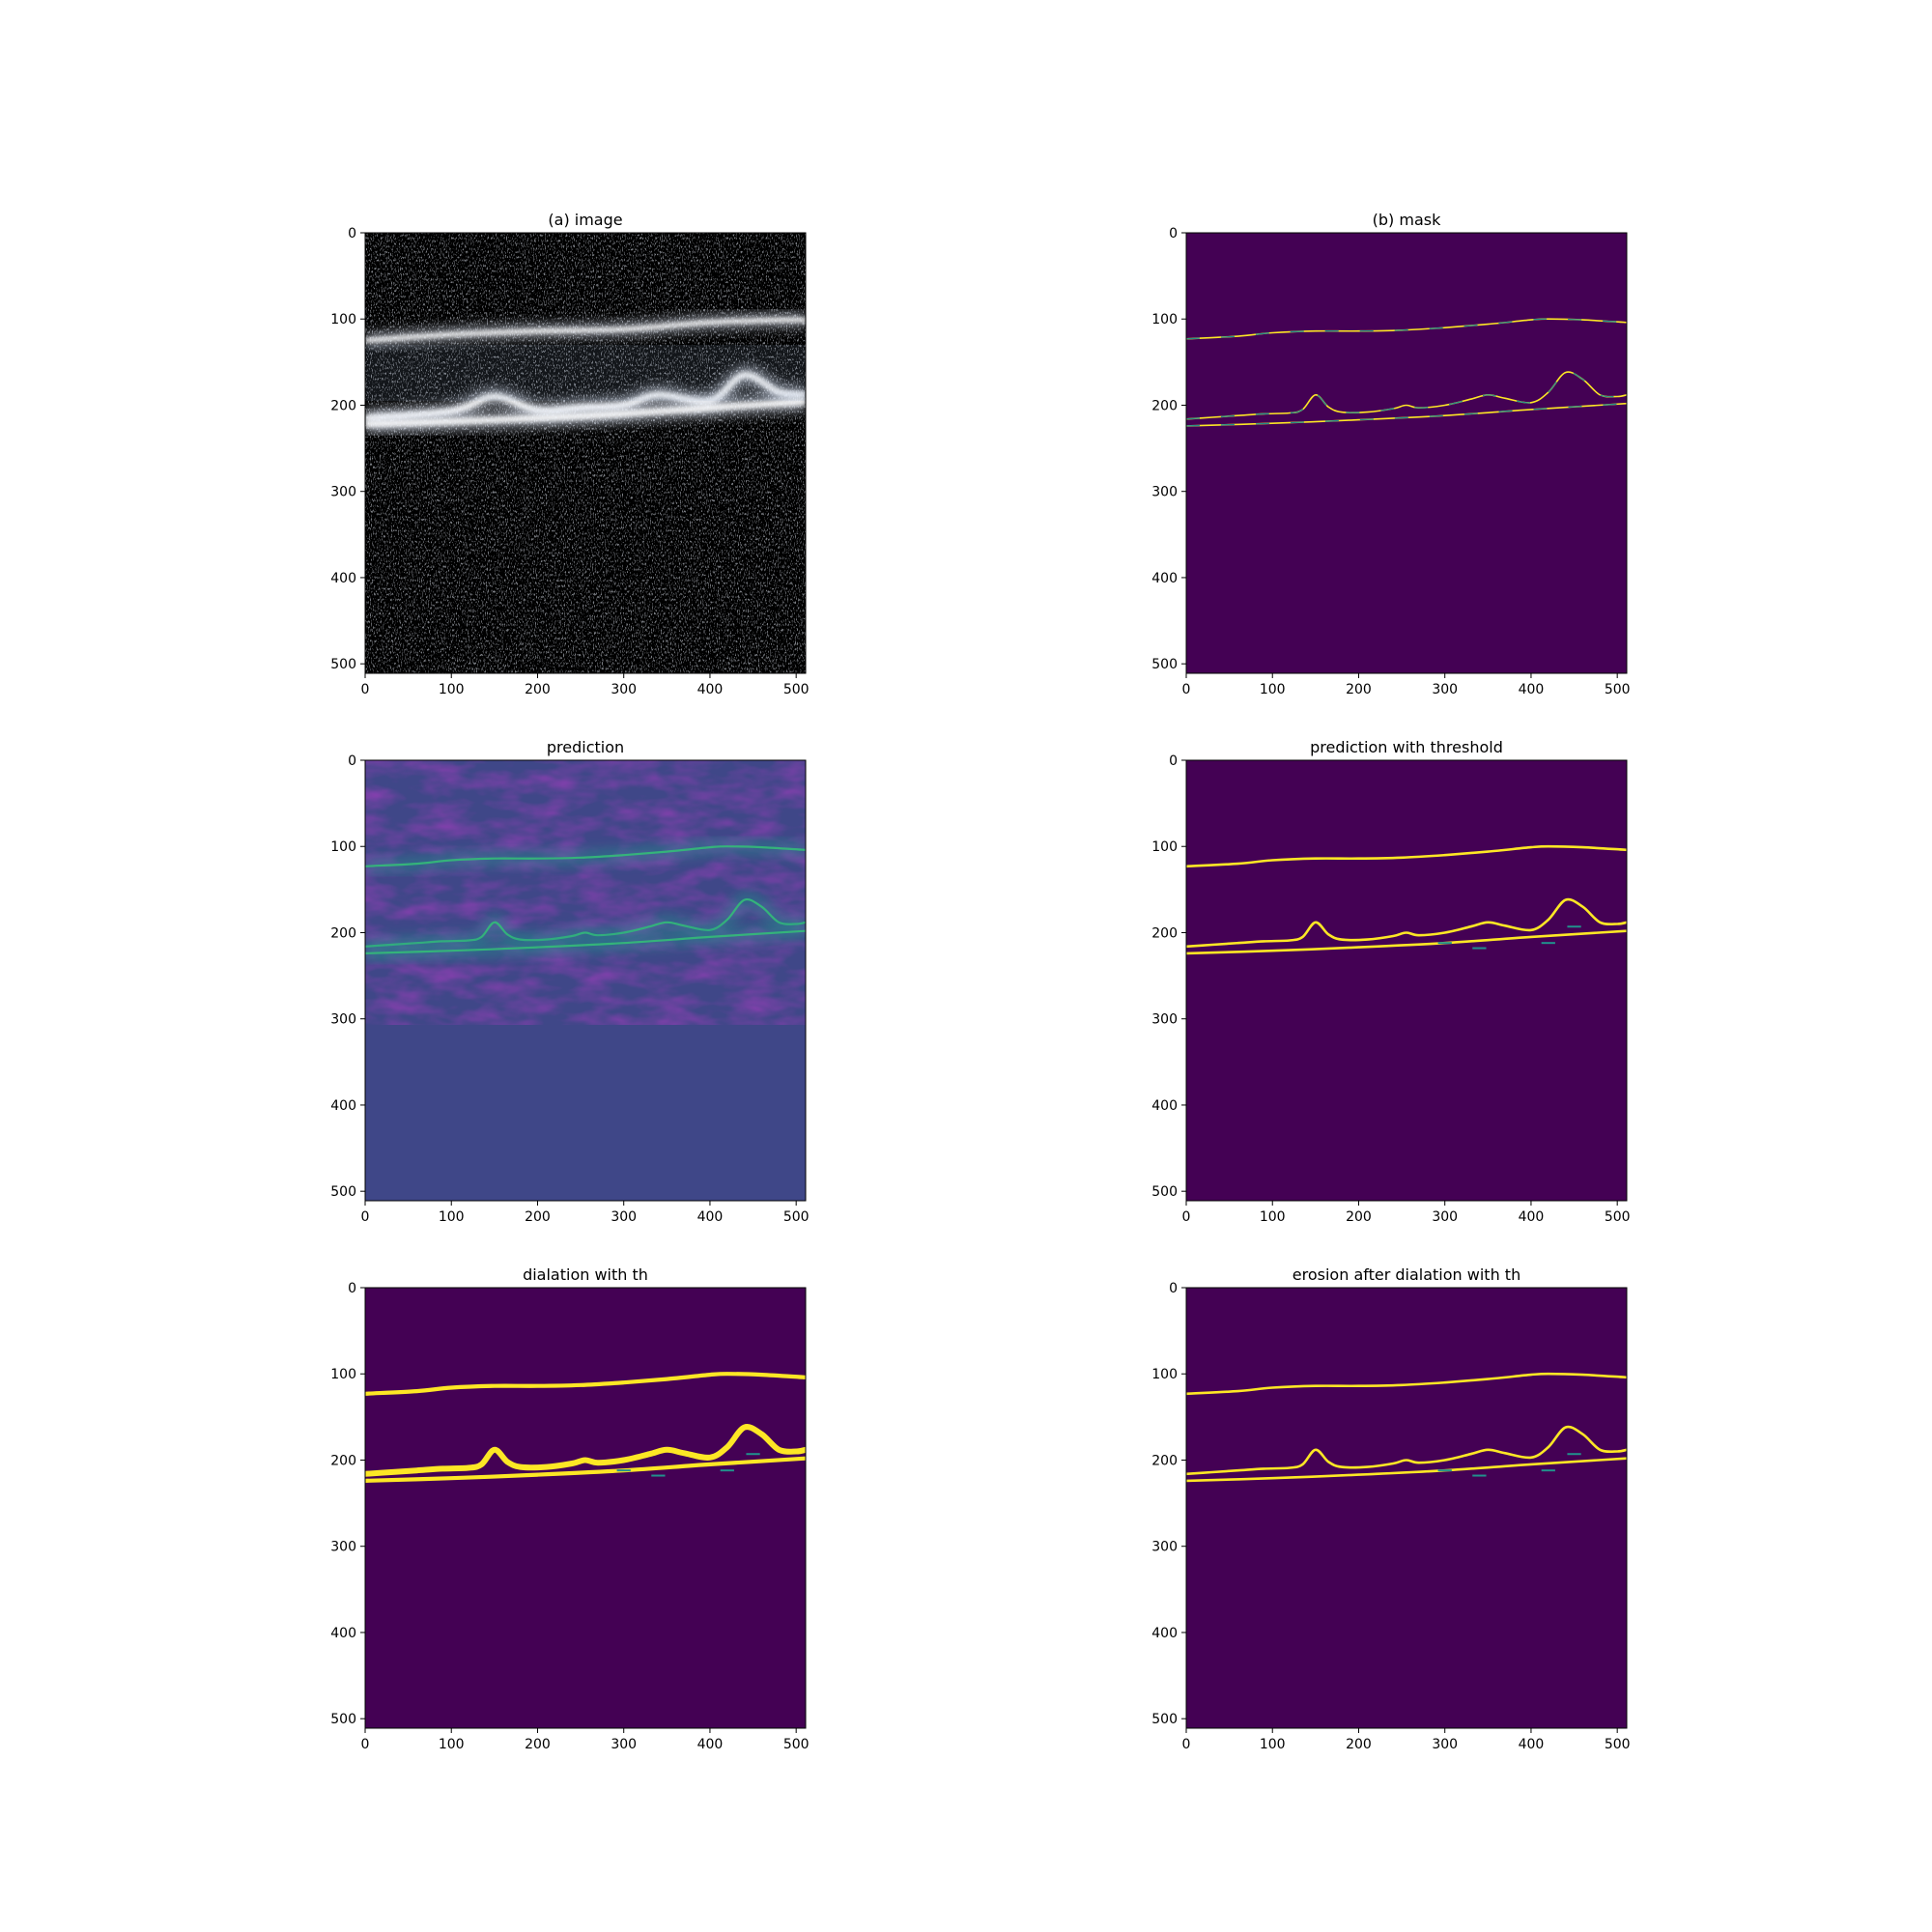  Describe the element at coordinates (1407, 220) in the screenshot. I see `panel-title: (b) mask` at that location.